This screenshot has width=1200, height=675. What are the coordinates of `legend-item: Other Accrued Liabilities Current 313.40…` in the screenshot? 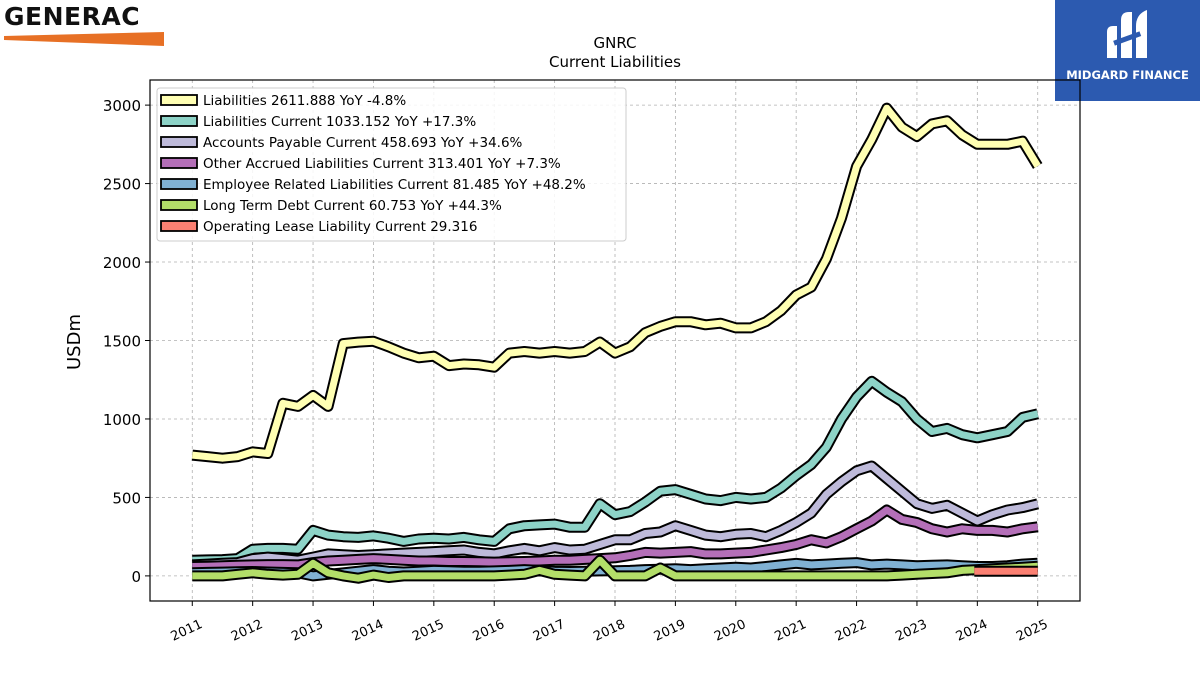 It's located at (360, 164).